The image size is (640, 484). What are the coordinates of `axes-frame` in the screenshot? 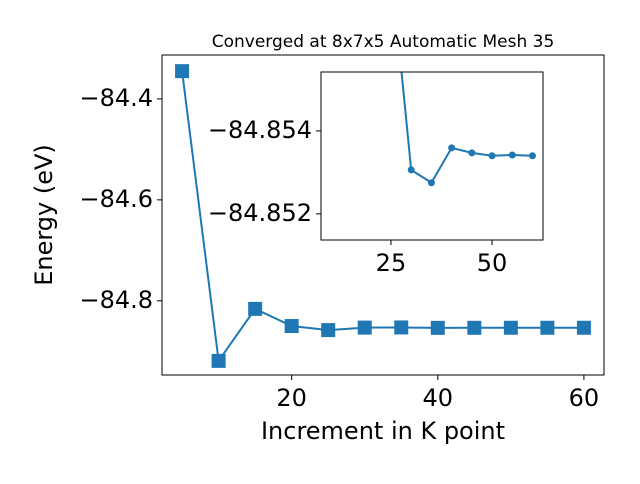 It's located at (432, 156).